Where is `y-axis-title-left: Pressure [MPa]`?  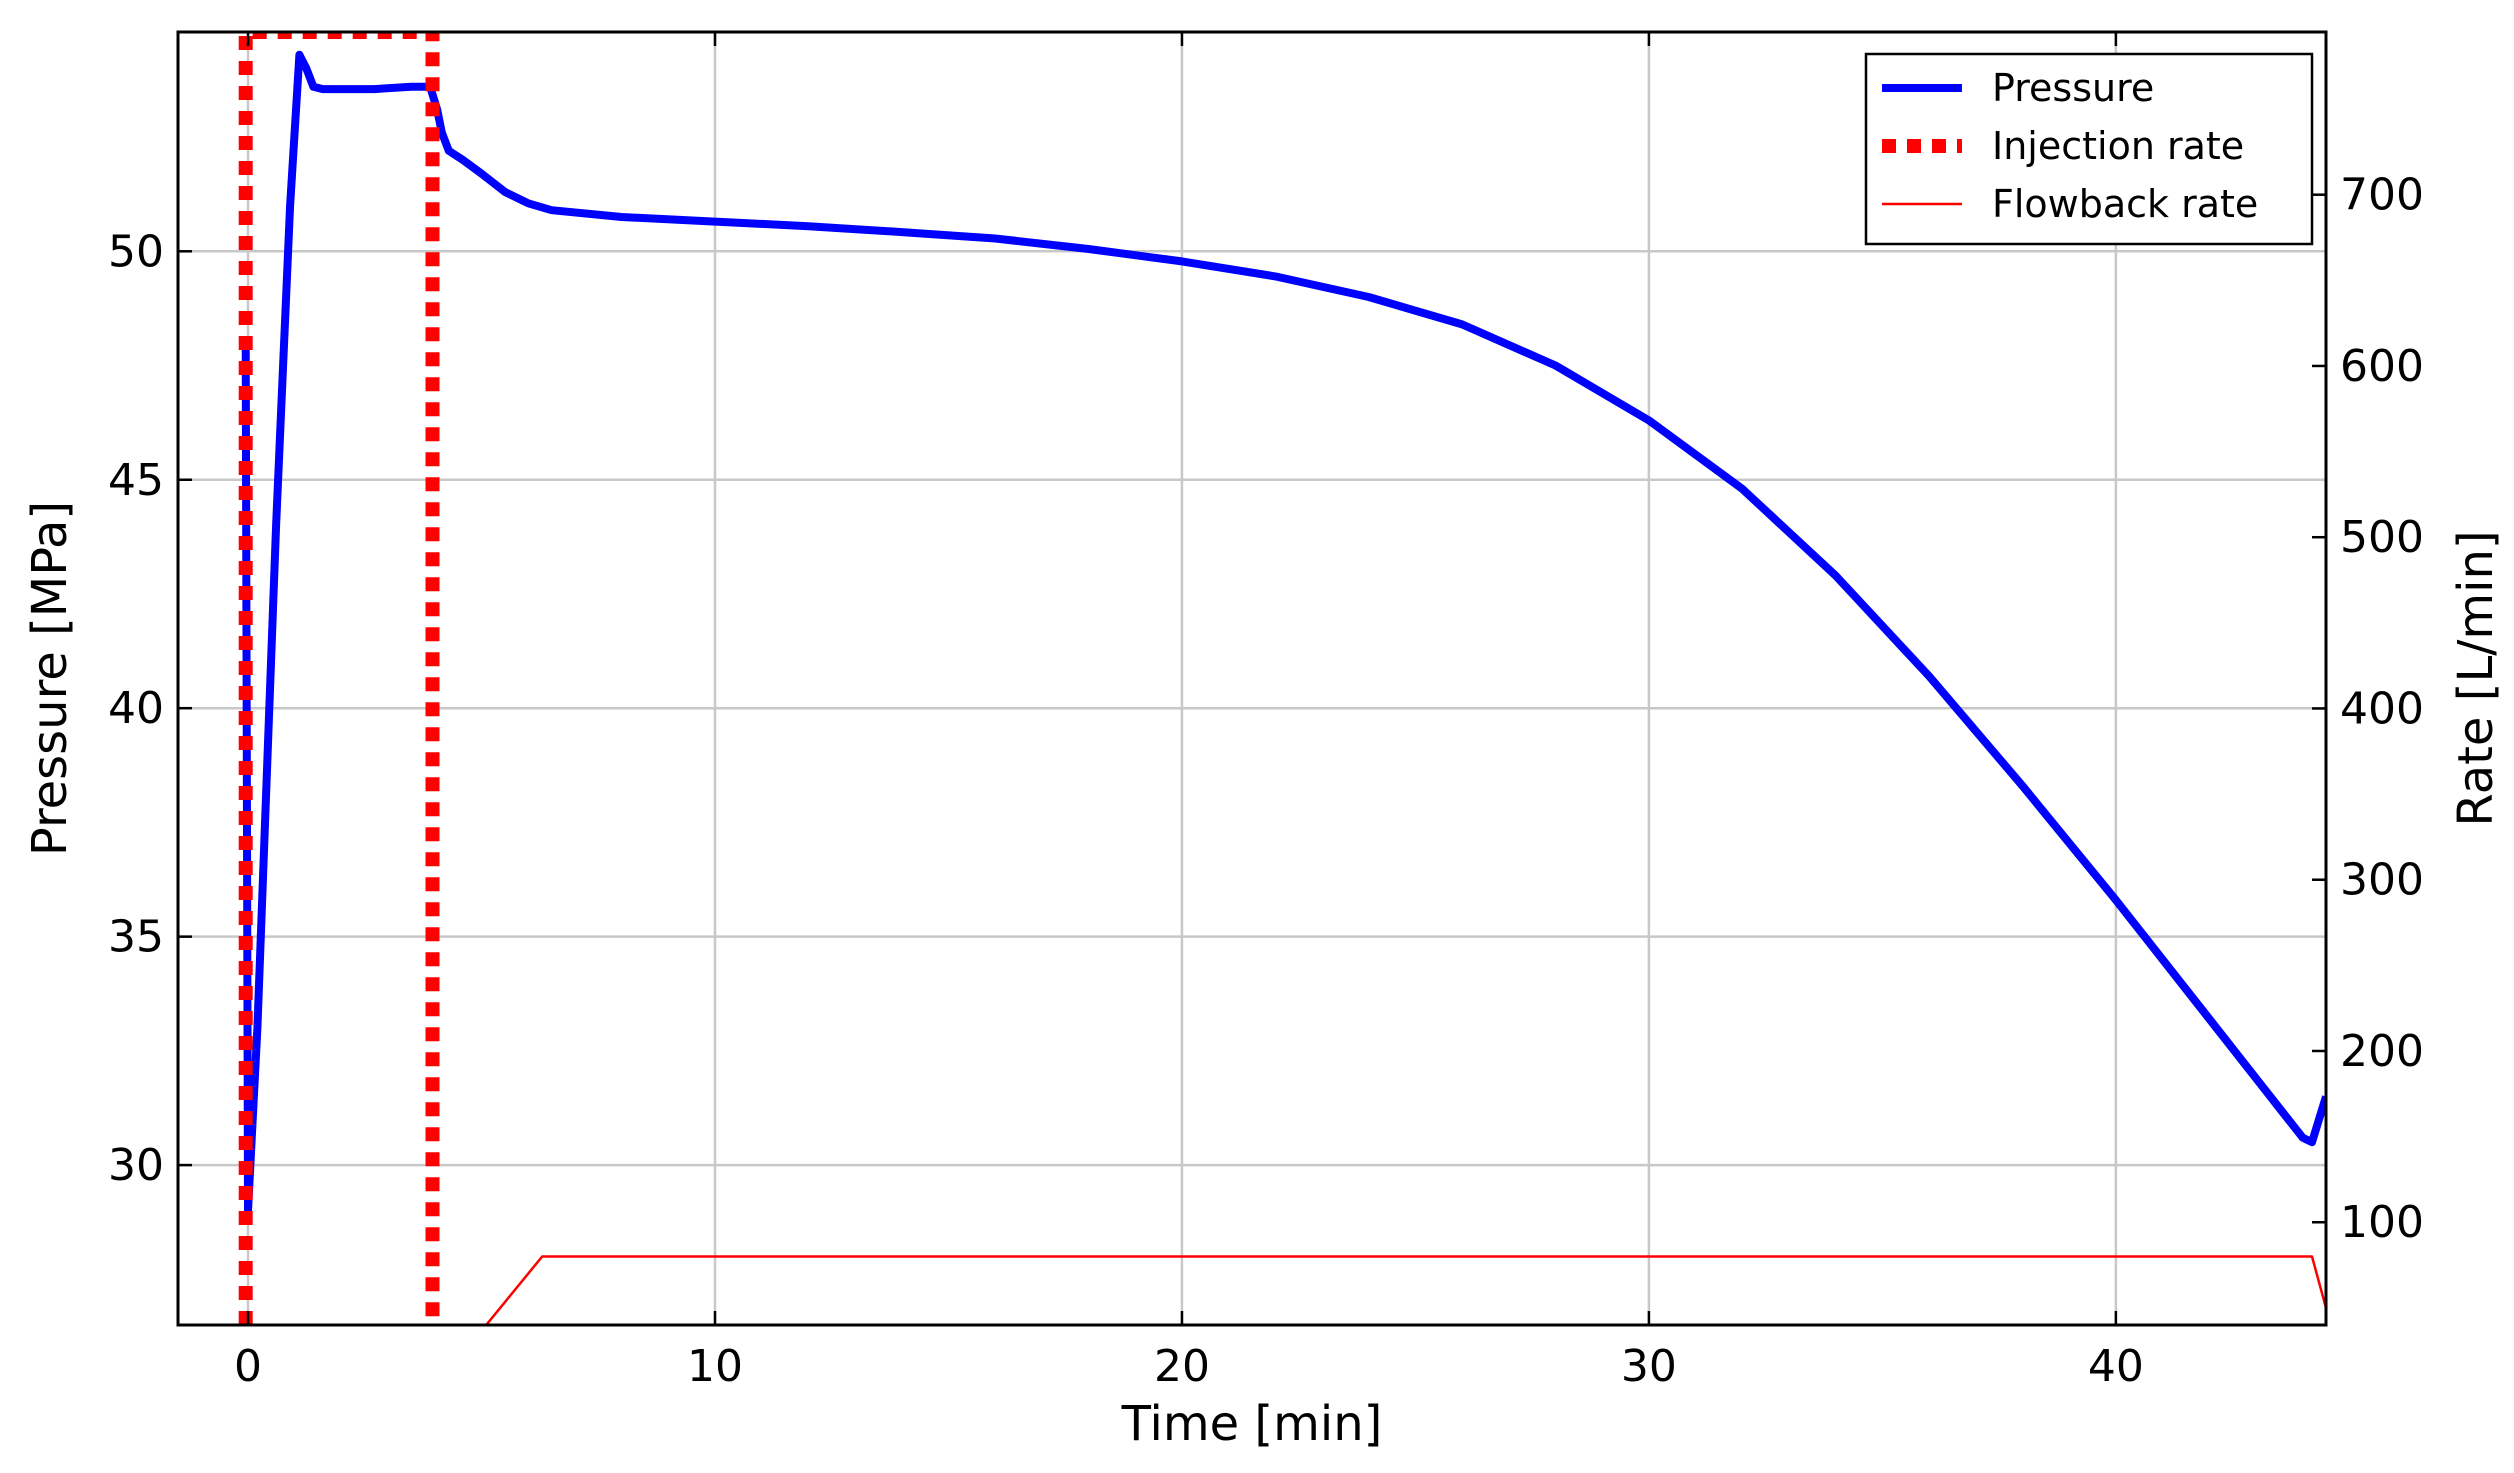 y-axis-title-left: Pressure [MPa] is located at coordinates (50, 678).